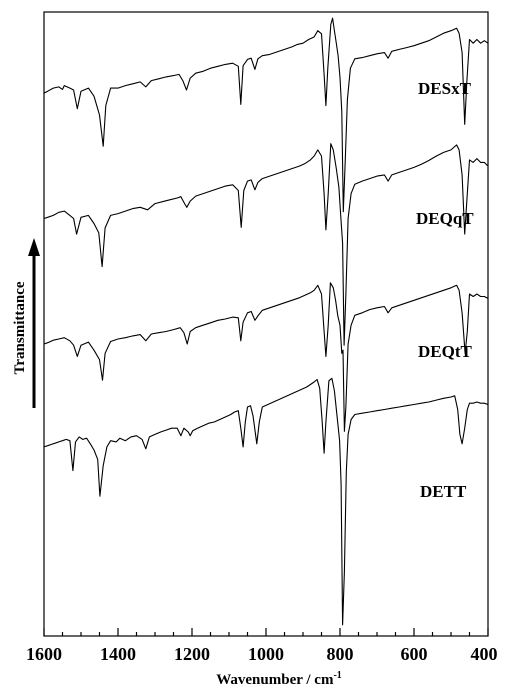 This screenshot has width=506, height=692. Describe the element at coordinates (484, 654) in the screenshot. I see `x-tick-label: 400` at that location.